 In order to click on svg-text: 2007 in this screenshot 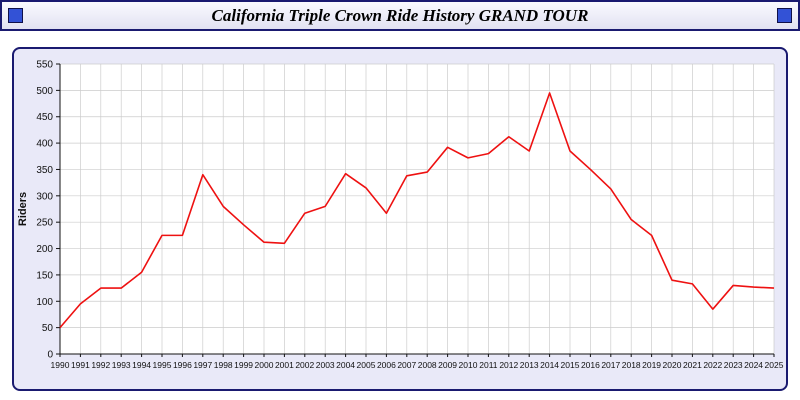, I will do `click(406, 365)`.